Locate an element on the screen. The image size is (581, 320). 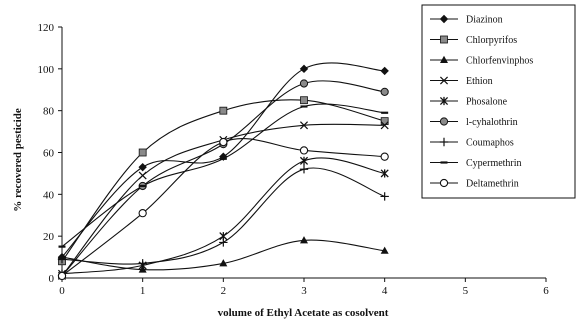
legend-label-coumaphos: Coumaphos is located at coordinates (490, 143).